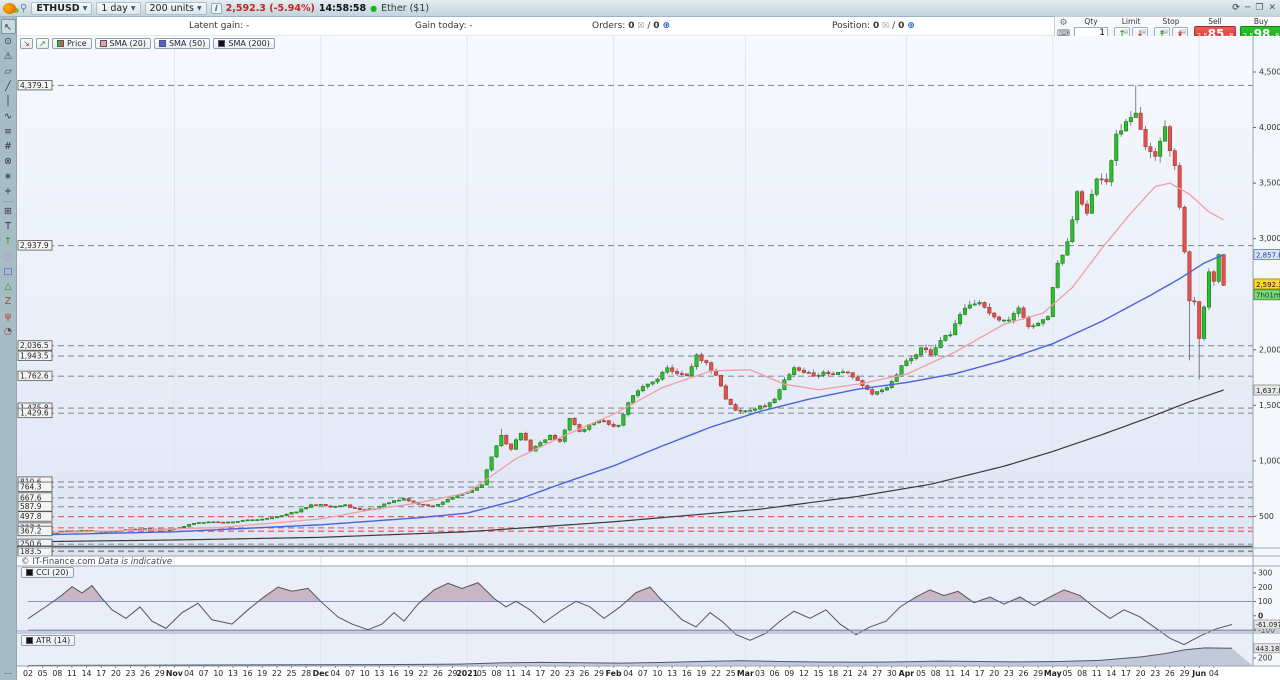 Image resolution: width=1280 pixels, height=680 pixels. What do you see at coordinates (31, 544) in the screenshot?
I see `svg-text: 250.6` at bounding box center [31, 544].